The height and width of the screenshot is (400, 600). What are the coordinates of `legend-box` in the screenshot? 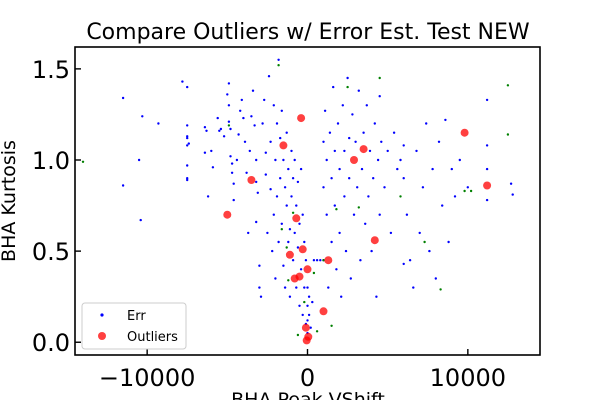 It's located at (134, 326).